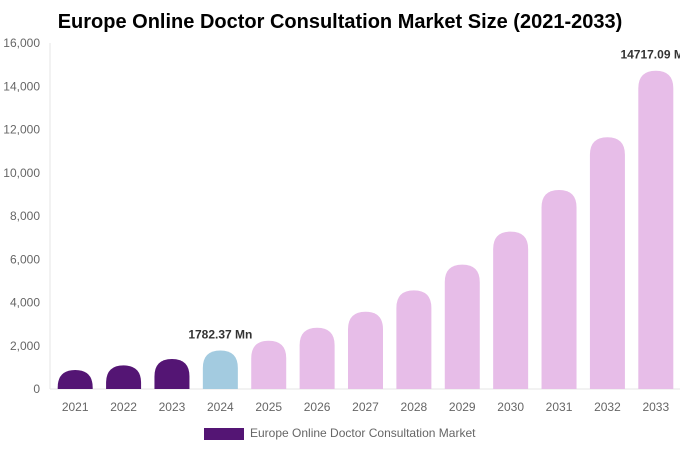 This screenshot has height=450, width=680. I want to click on y-tick-label: 6,000, so click(25, 259).